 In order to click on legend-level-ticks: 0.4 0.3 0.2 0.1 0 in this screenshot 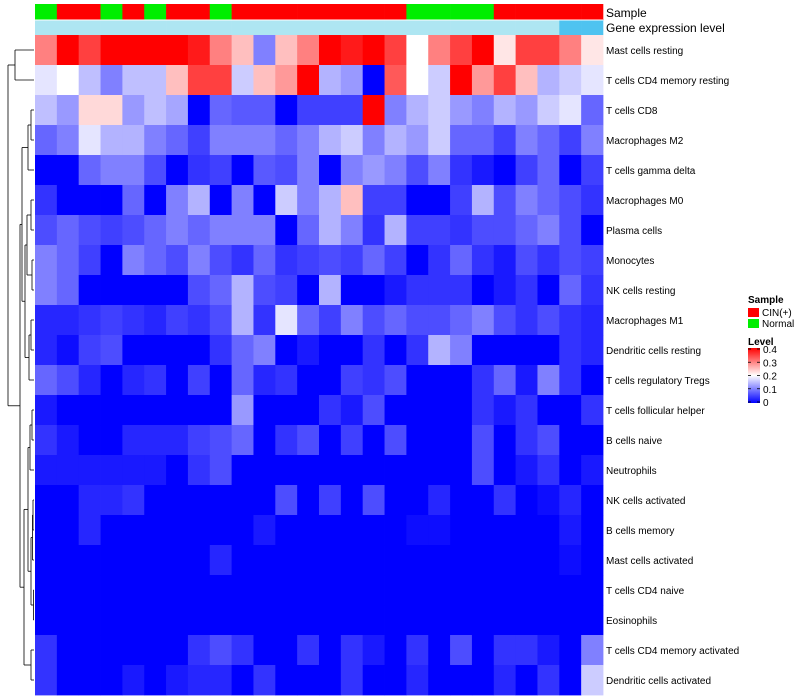, I will do `click(762, 377)`.